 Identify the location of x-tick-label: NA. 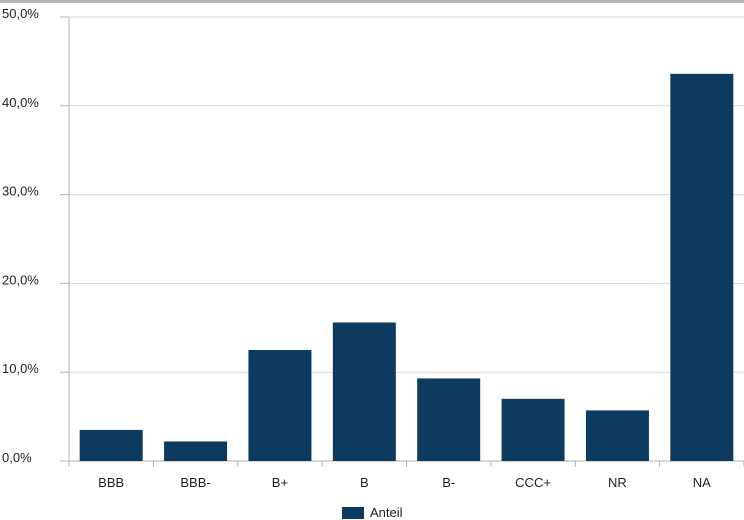
(702, 482).